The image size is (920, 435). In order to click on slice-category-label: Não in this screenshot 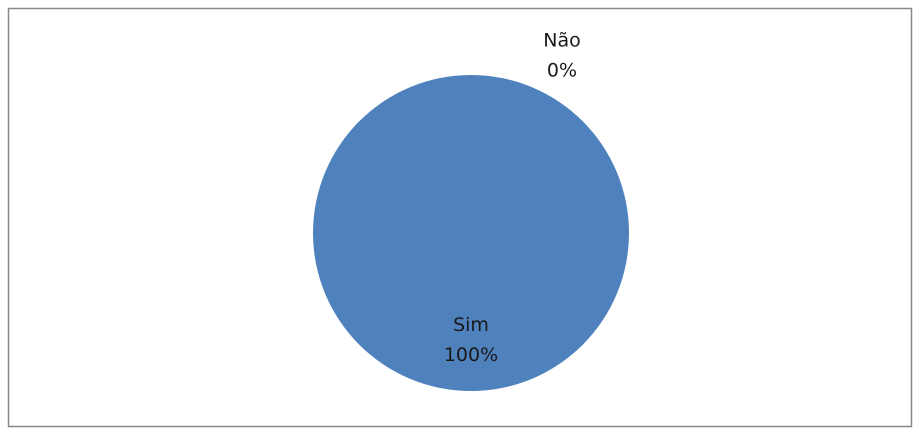, I will do `click(561, 41)`.